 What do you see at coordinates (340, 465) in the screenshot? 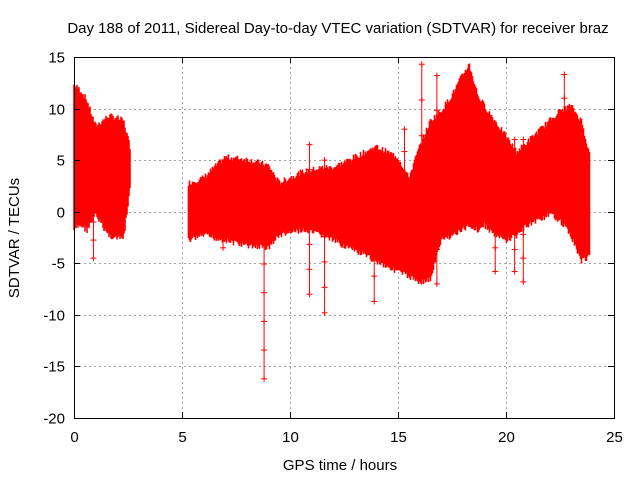
I see `x-axis-label: GPS time / hours` at bounding box center [340, 465].